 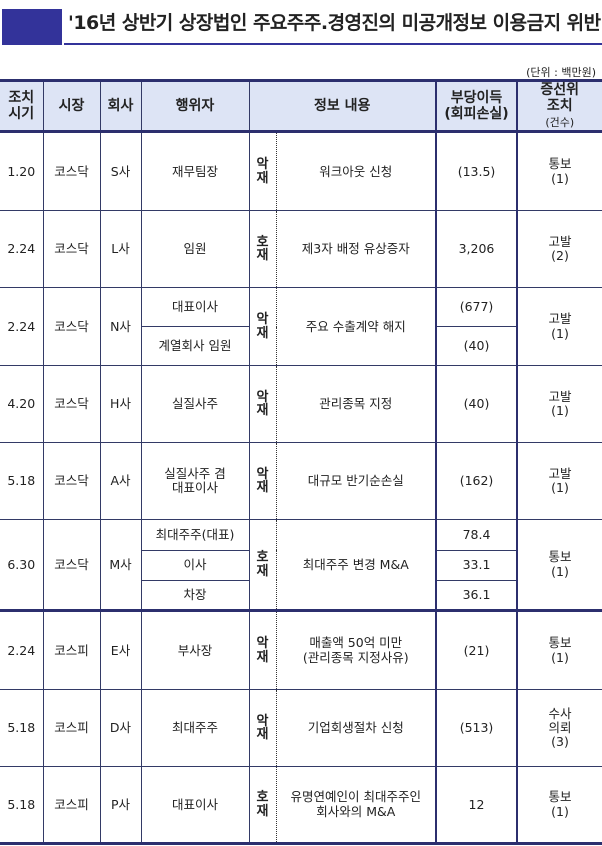 I want to click on cell-info: 워크아웃 신청, so click(x=356, y=171).